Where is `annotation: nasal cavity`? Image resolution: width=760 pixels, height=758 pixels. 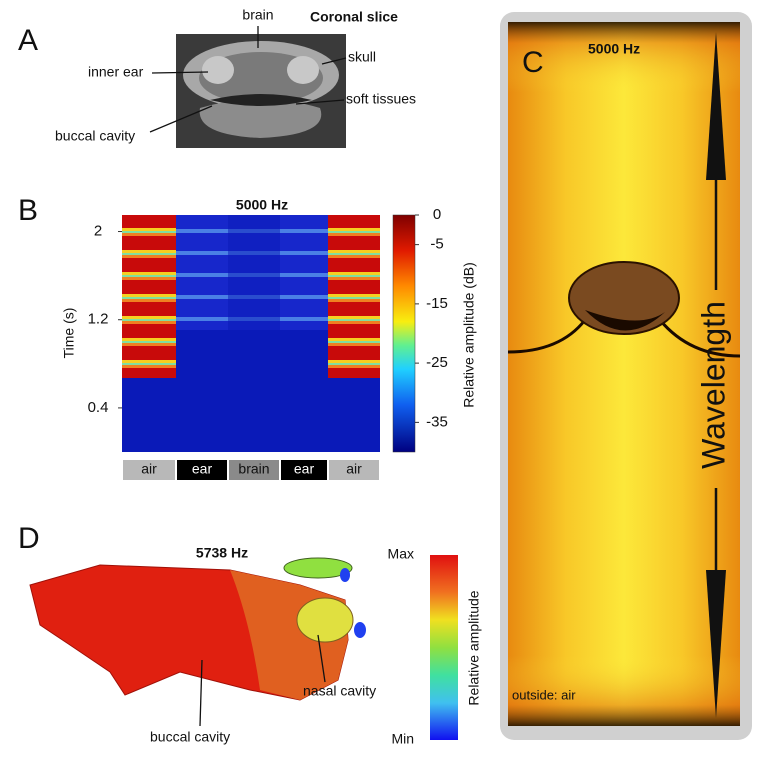 annotation: nasal cavity is located at coordinates (339, 691).